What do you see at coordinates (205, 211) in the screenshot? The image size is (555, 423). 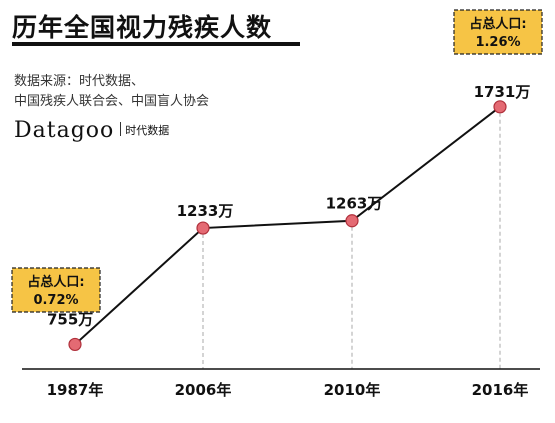 I see `data-label: 1233万` at bounding box center [205, 211].